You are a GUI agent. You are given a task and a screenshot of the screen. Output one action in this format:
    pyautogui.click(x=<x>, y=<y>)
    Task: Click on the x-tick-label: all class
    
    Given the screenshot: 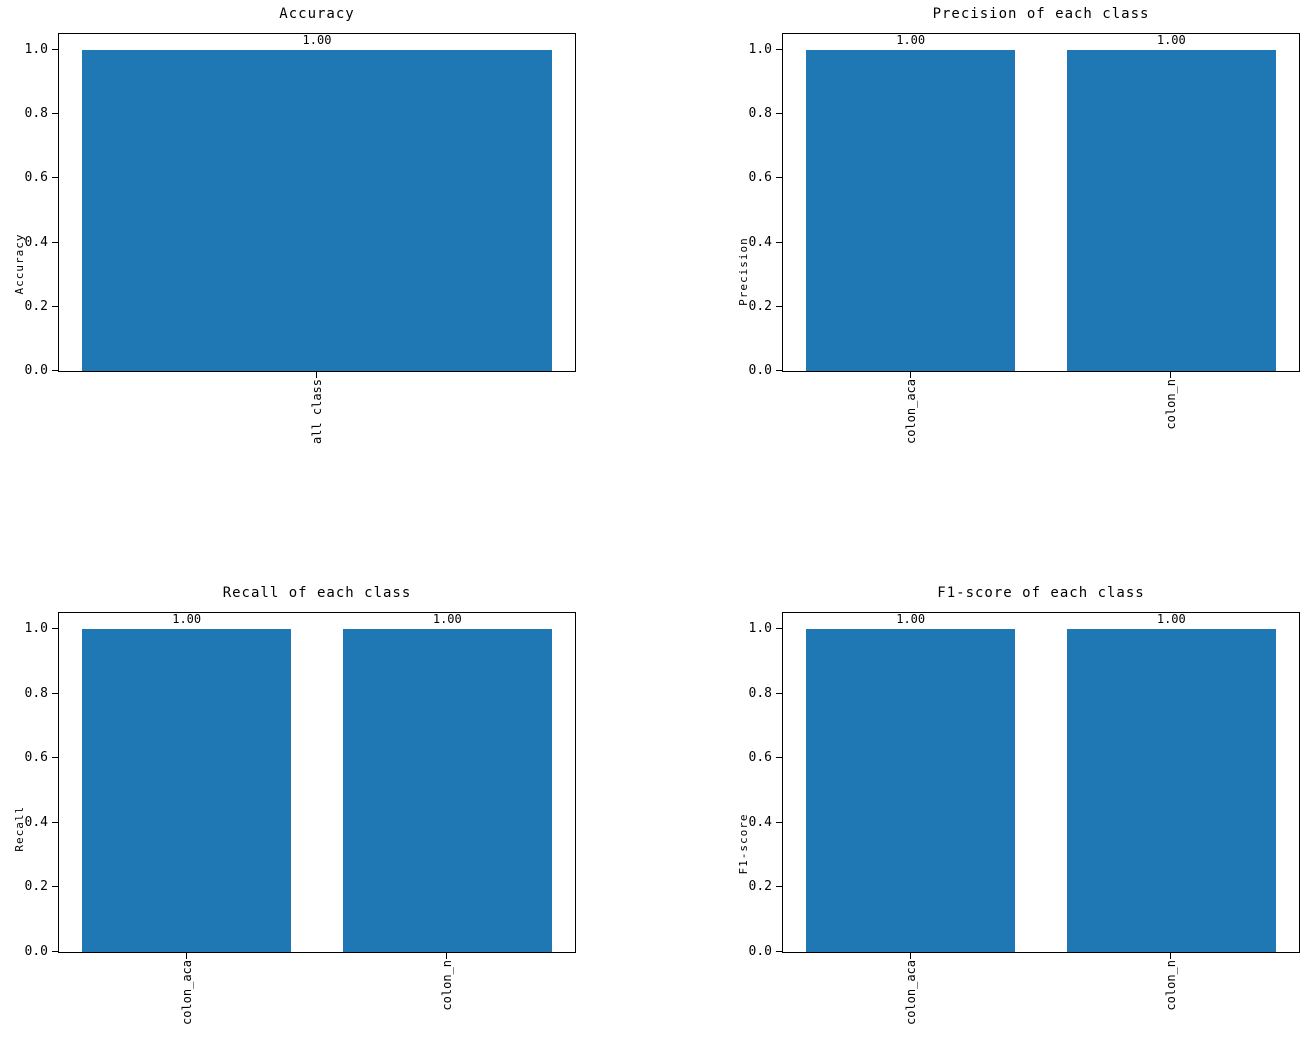 What is the action you would take?
    pyautogui.click(x=317, y=412)
    